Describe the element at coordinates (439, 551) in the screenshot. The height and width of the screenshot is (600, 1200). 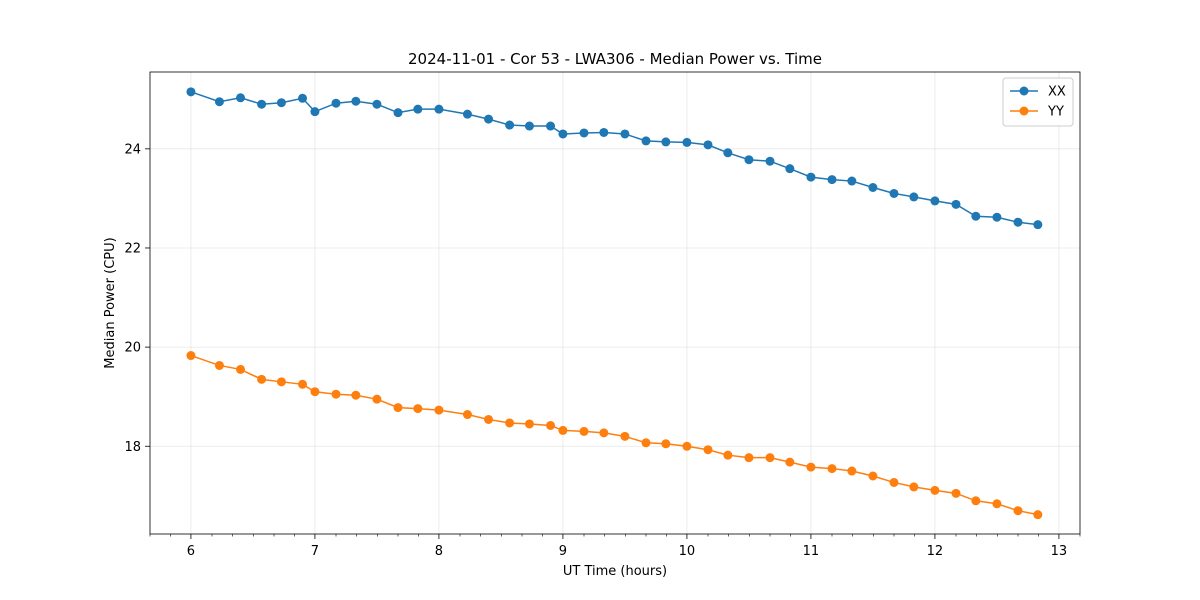
I see `x-tick-label: 8` at that location.